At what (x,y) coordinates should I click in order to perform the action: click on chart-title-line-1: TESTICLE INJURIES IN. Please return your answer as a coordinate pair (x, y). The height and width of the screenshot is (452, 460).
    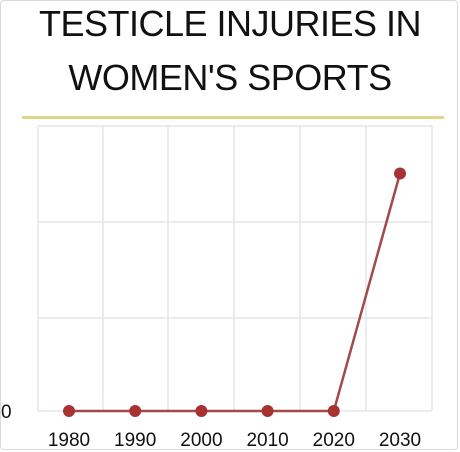
    Looking at the image, I should click on (230, 23).